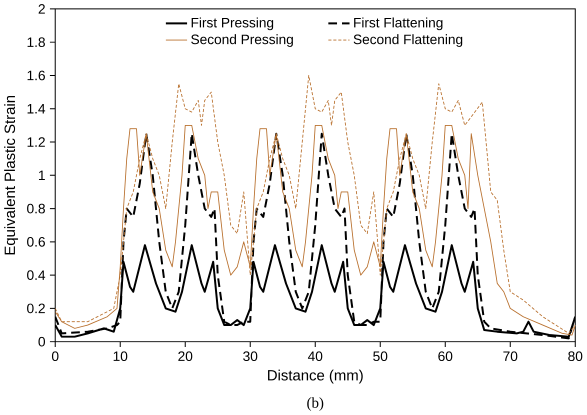 This screenshot has width=587, height=415. What do you see at coordinates (233, 23) in the screenshot?
I see `legend-label: First Pressing` at bounding box center [233, 23].